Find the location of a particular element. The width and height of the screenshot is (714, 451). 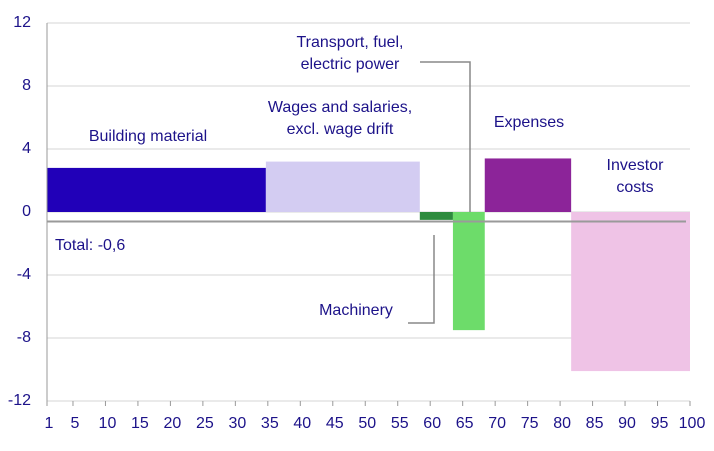

x-tick-label: 1 is located at coordinates (49, 423).